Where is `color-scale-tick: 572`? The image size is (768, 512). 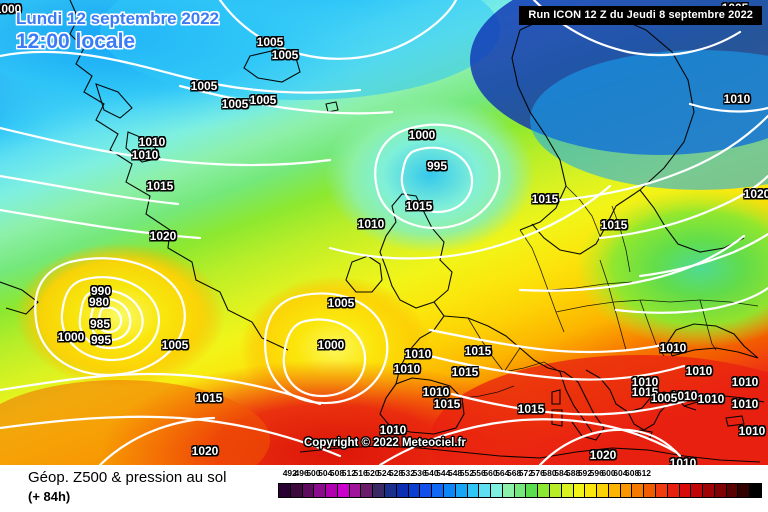
color-scale-tick: 572 is located at coordinates (525, 473).